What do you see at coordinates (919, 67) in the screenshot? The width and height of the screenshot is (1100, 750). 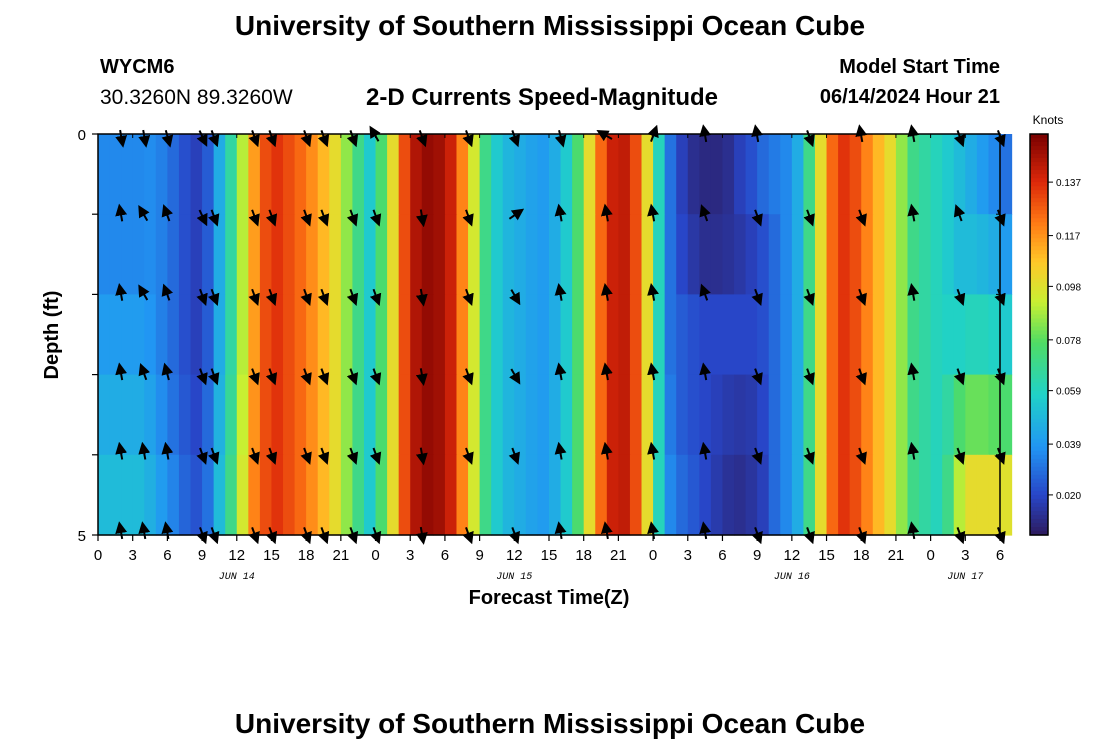 I see `model-start-label: Model Start Time` at bounding box center [919, 67].